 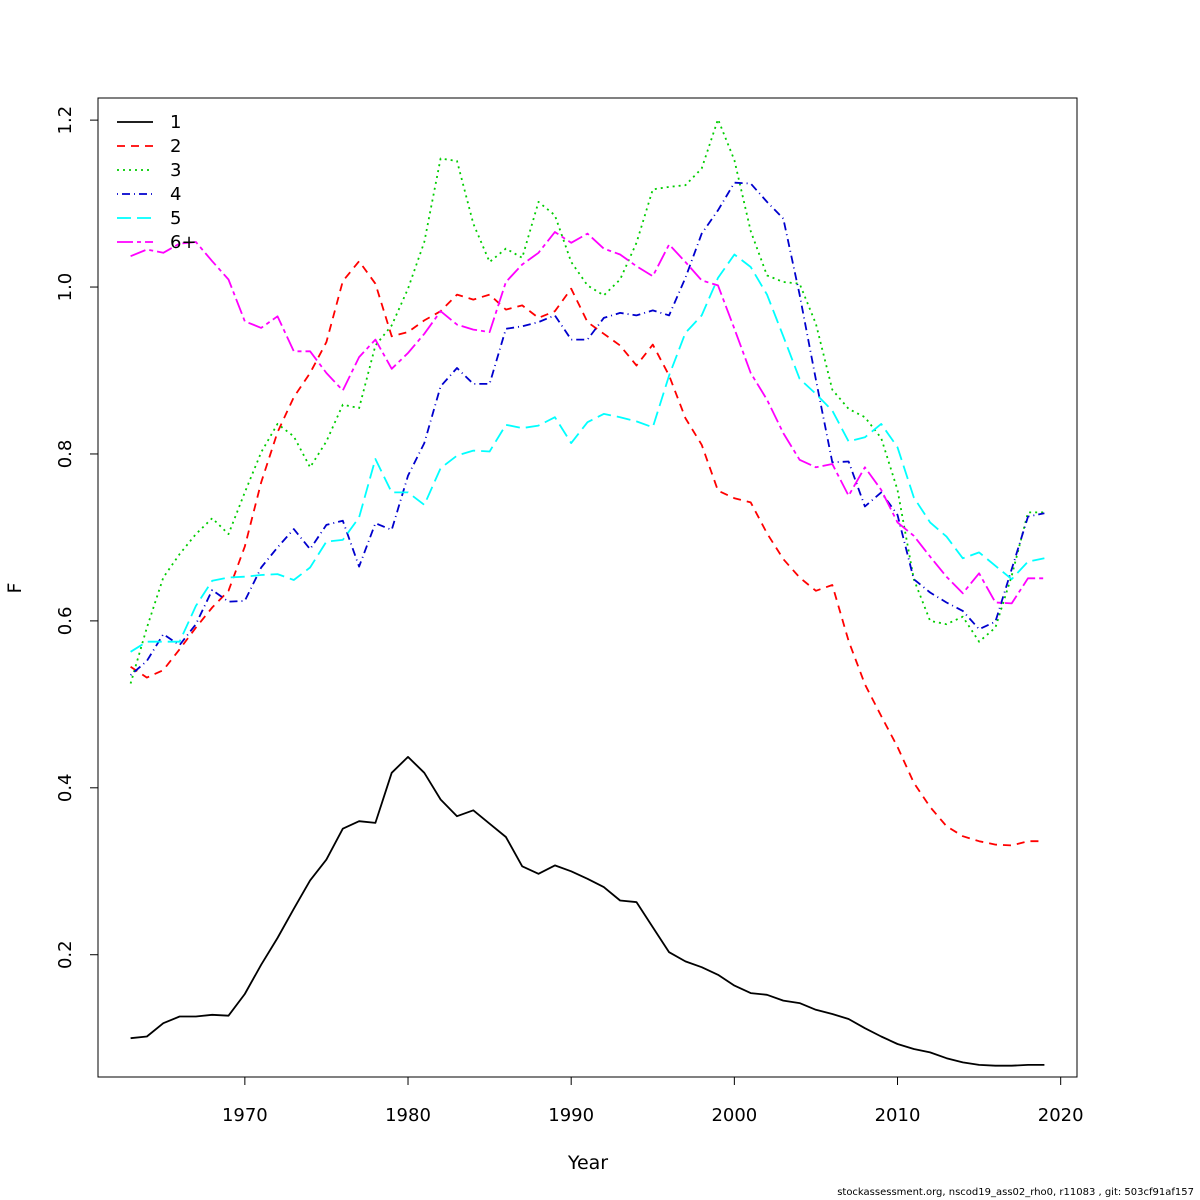 What do you see at coordinates (175, 218) in the screenshot?
I see `legend-label: 5` at bounding box center [175, 218].